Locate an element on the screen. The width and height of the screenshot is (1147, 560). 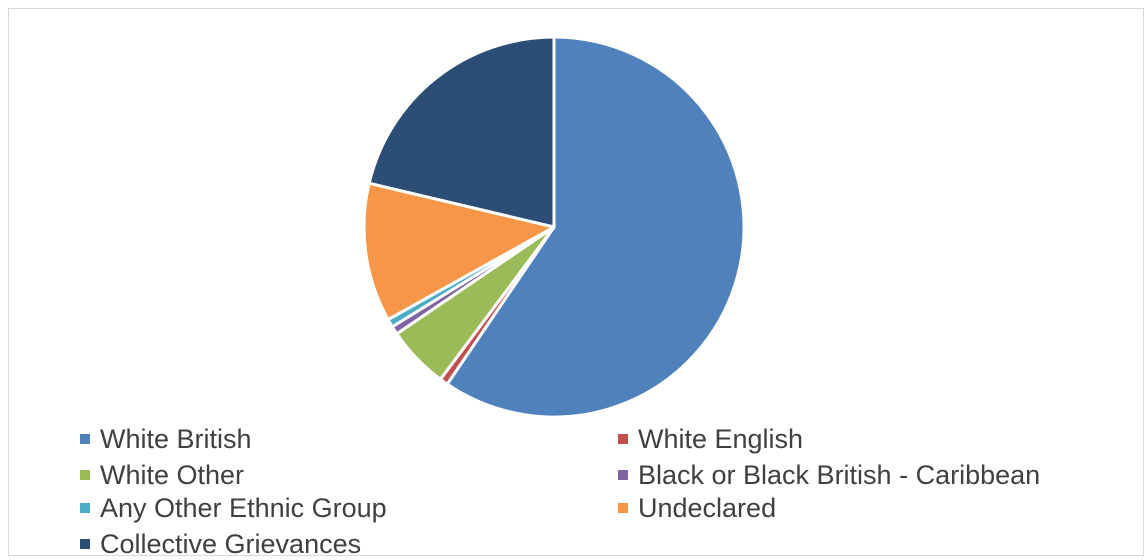
legend-item-any-other-ethnic-group: Any Other Ethnic Group is located at coordinates (233, 508).